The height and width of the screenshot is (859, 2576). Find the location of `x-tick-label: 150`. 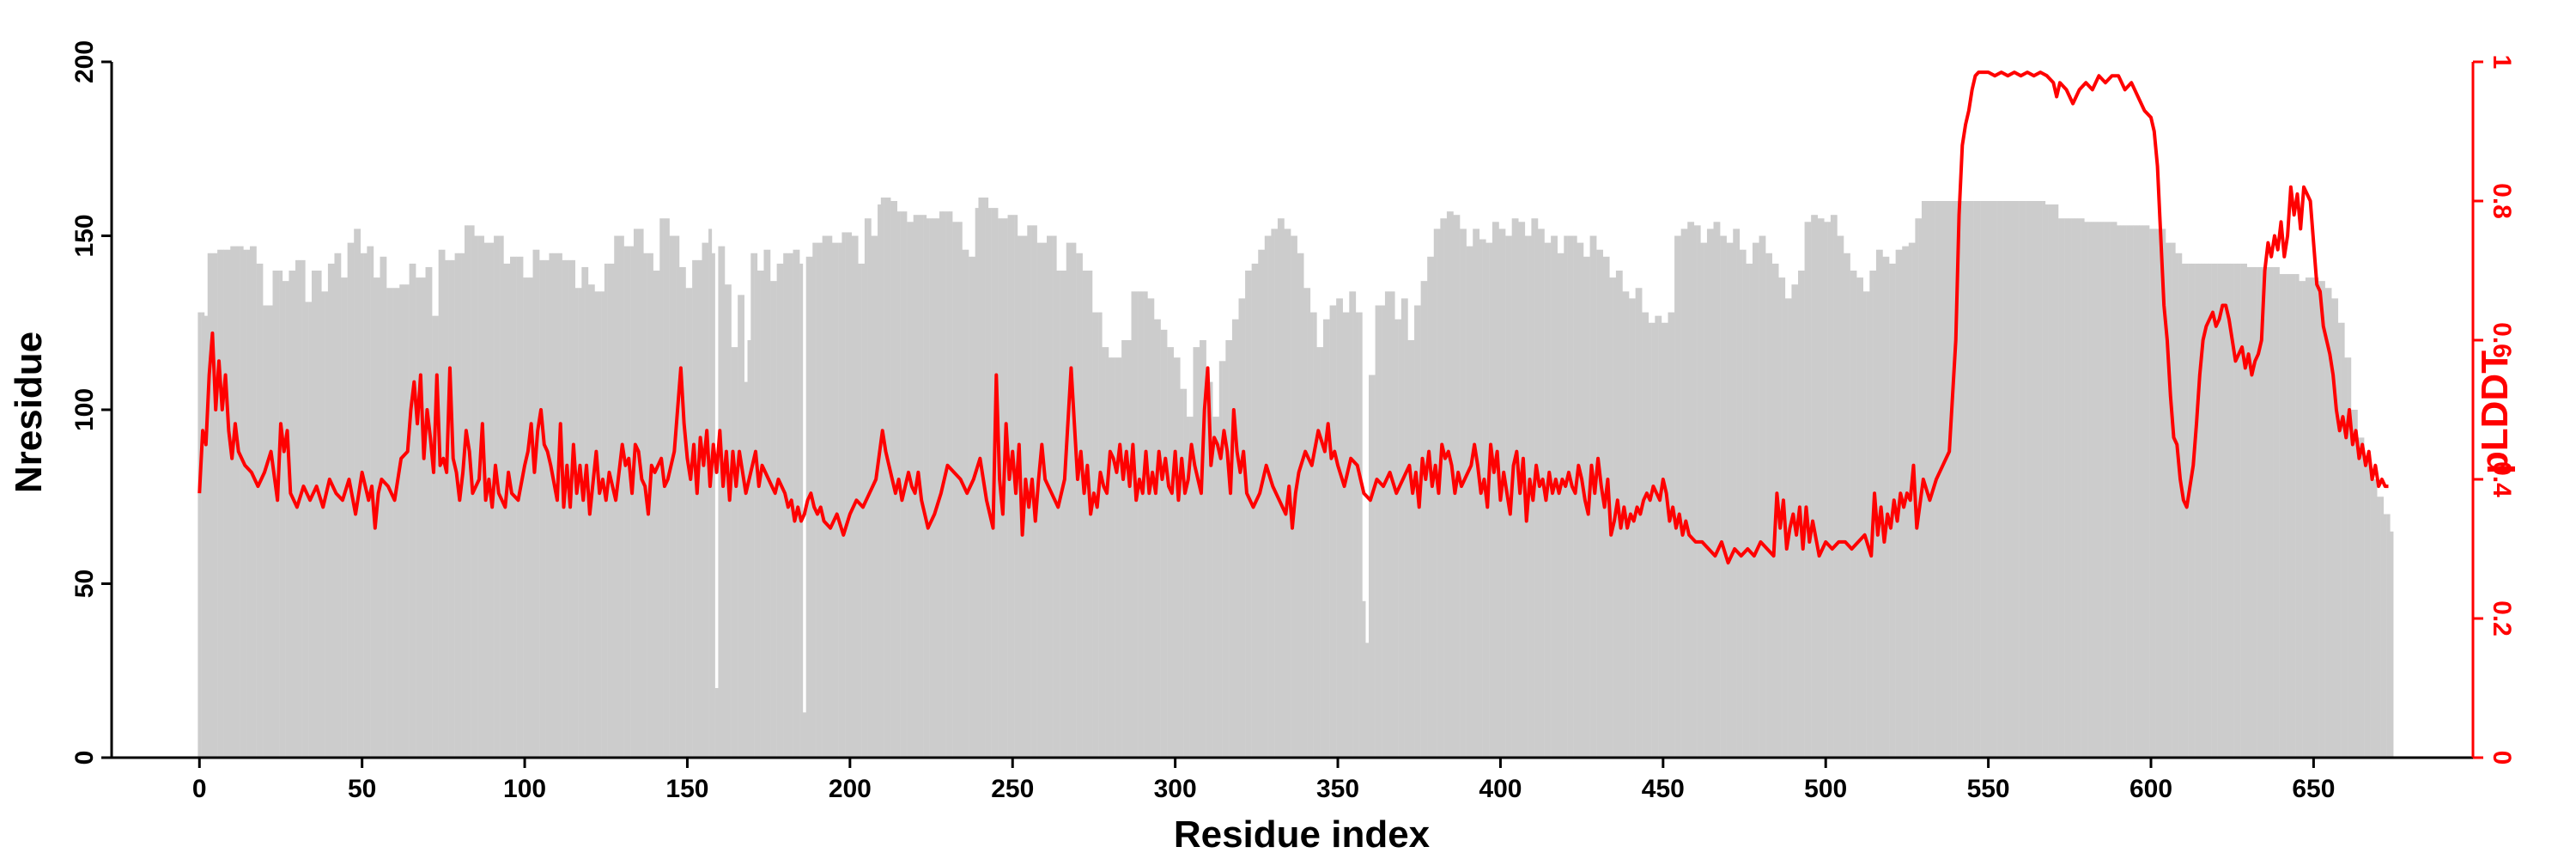

x-tick-label: 150 is located at coordinates (686, 789).